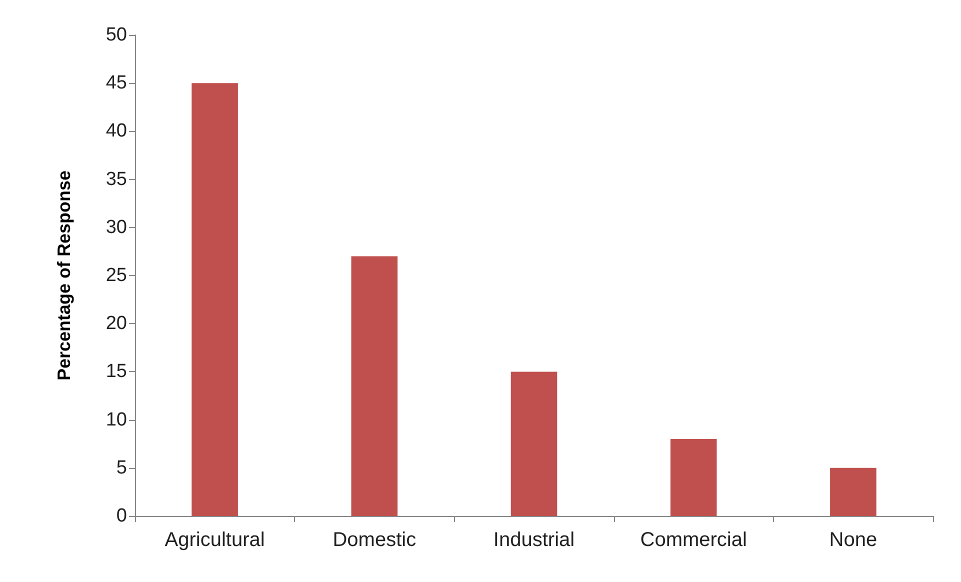 This screenshot has height=582, width=961. What do you see at coordinates (121, 467) in the screenshot?
I see `y-tick-label: 5` at bounding box center [121, 467].